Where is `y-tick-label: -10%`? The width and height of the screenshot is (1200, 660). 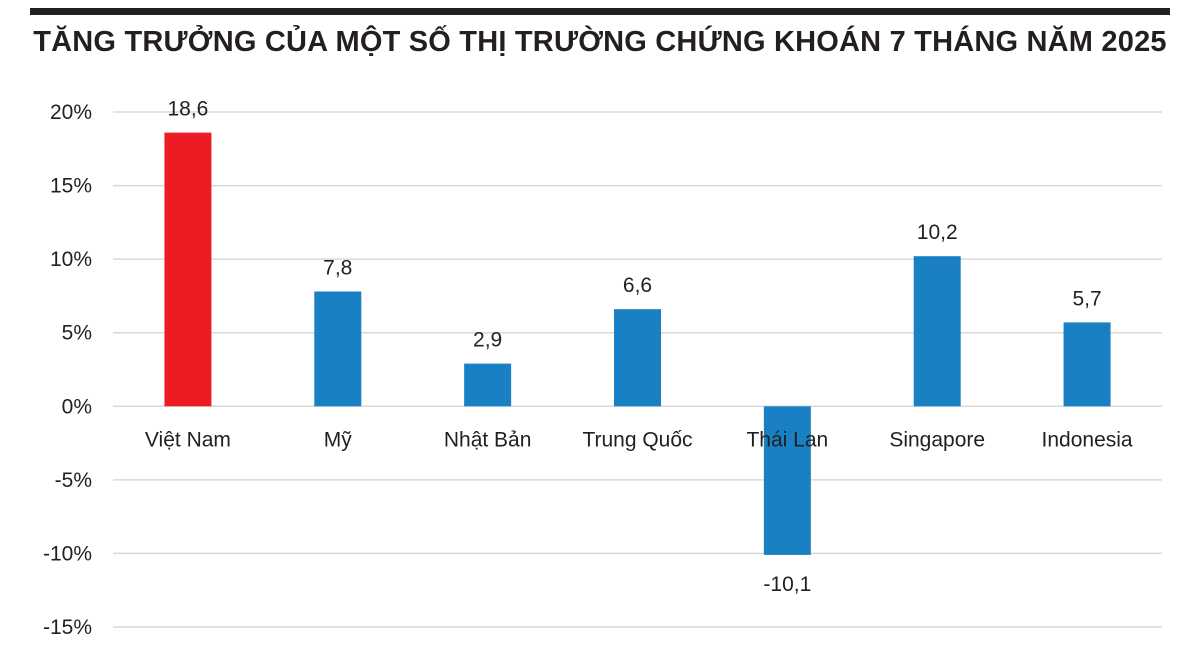 y-tick-label: -10% is located at coordinates (67, 553).